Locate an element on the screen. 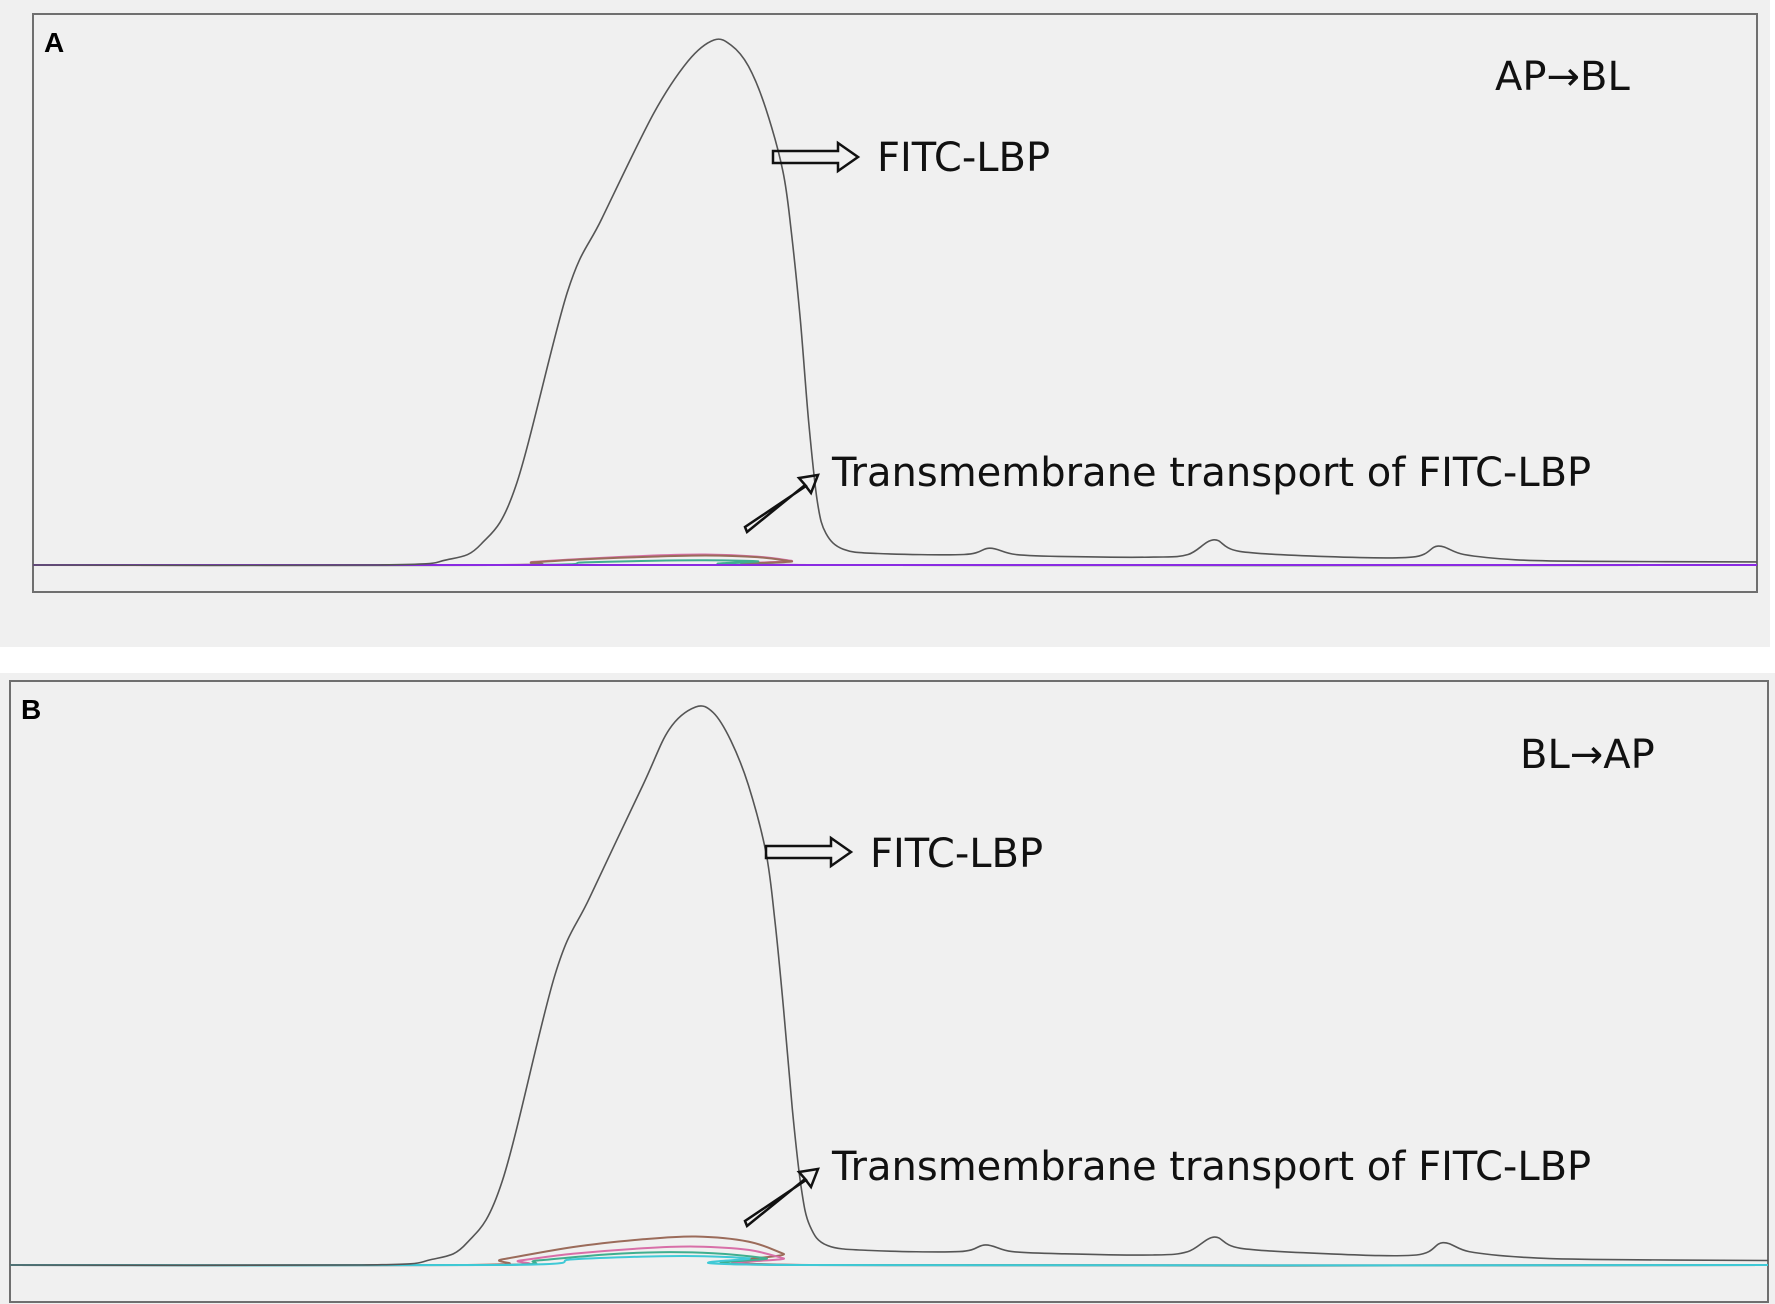  panel-a-direction-label: AP→BL is located at coordinates (1562, 77).